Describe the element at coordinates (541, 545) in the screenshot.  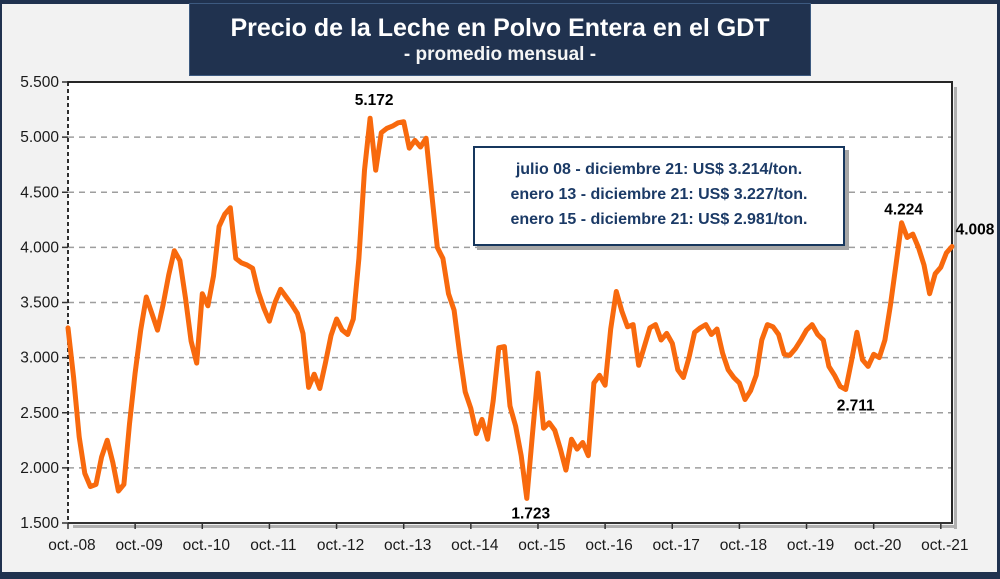
I see `x-axis-label: oct.-15` at that location.